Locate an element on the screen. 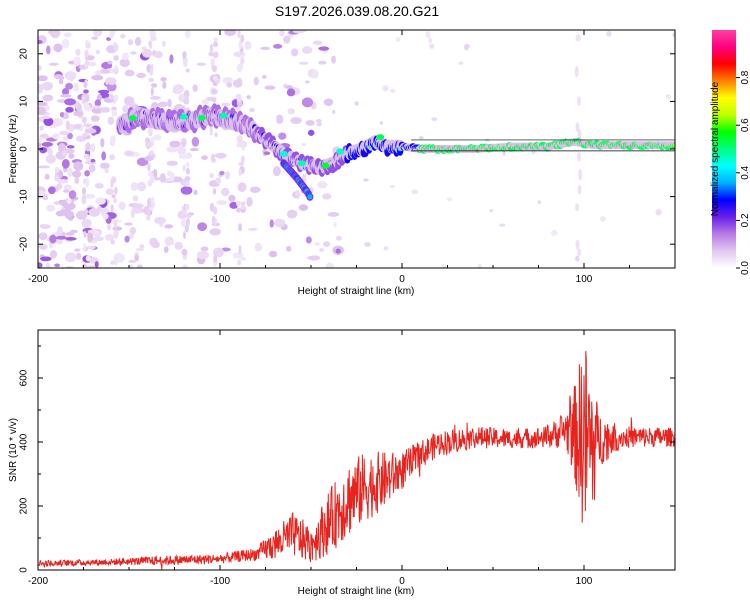  spectrogram-zero-line is located at coordinates (543, 145).